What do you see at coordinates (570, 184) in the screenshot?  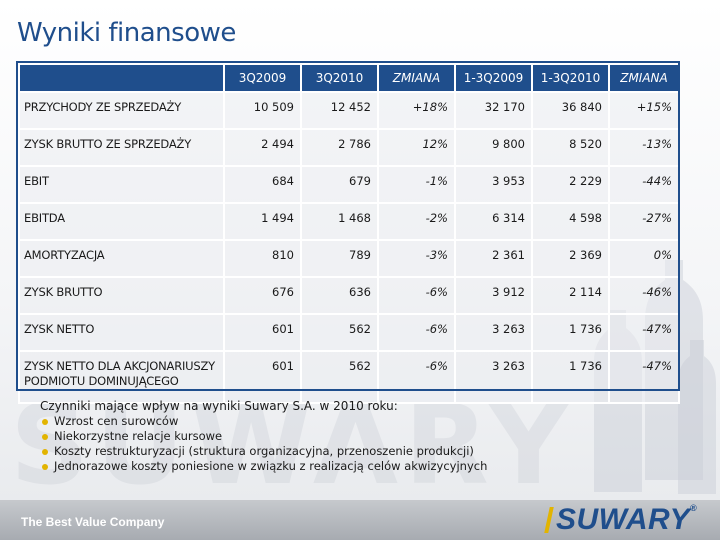 I see `cell-1-3q2010: 2 229` at bounding box center [570, 184].